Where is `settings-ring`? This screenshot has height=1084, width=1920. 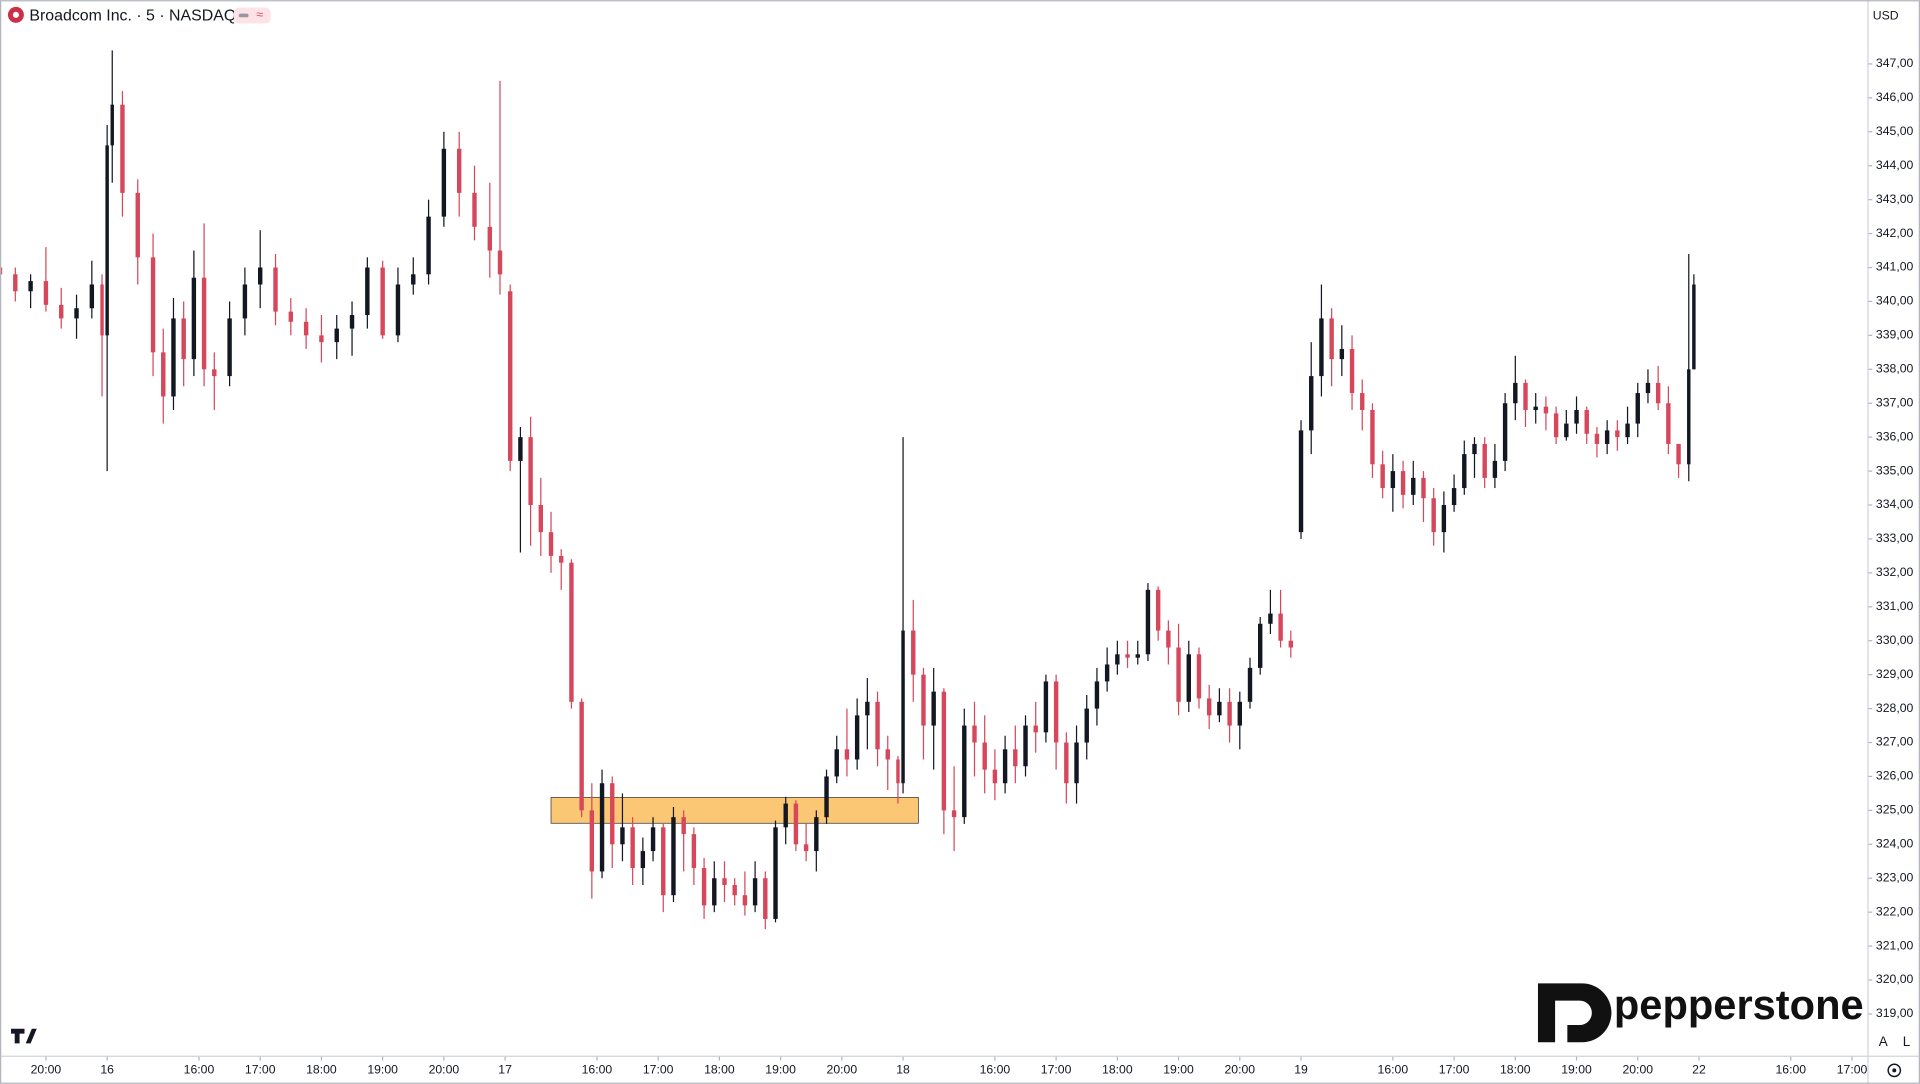 settings-ring is located at coordinates (1894, 1070).